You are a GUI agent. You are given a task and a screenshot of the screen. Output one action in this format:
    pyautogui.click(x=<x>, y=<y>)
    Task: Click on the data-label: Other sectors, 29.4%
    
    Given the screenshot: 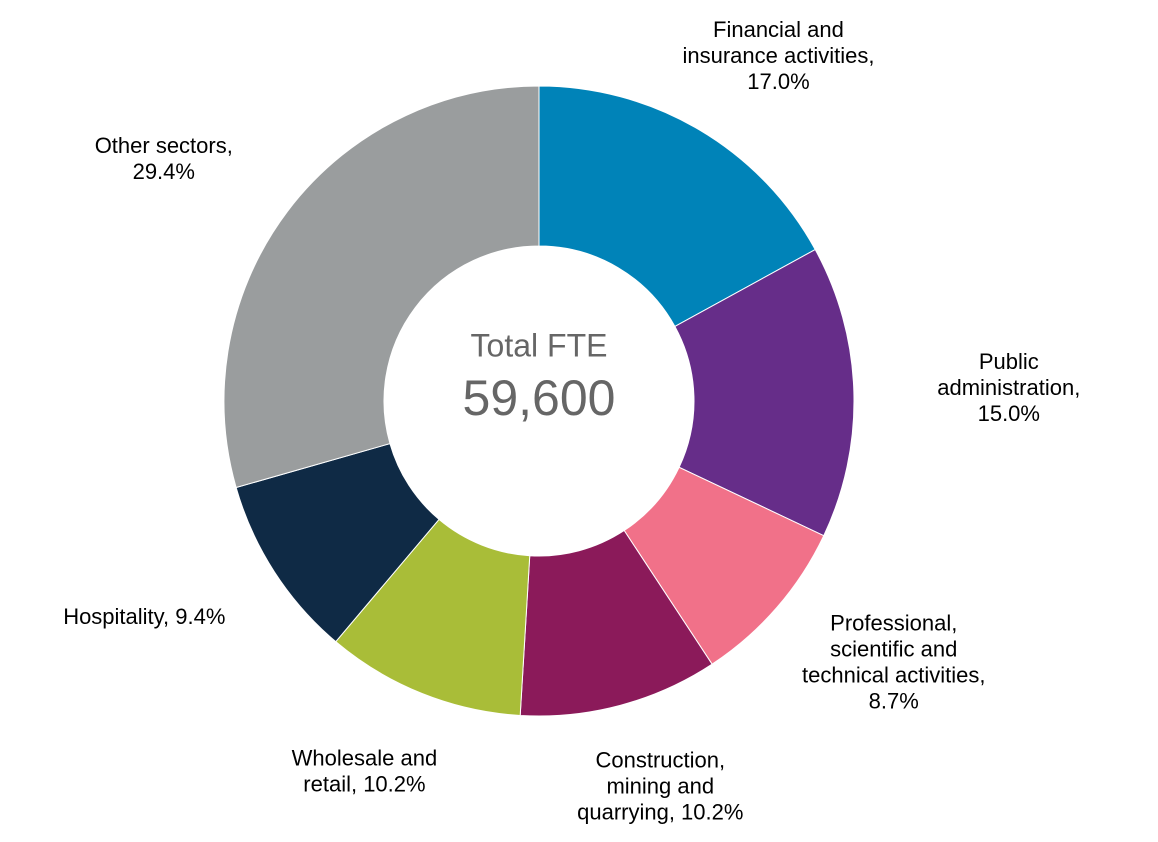 What is the action you would take?
    pyautogui.click(x=164, y=158)
    